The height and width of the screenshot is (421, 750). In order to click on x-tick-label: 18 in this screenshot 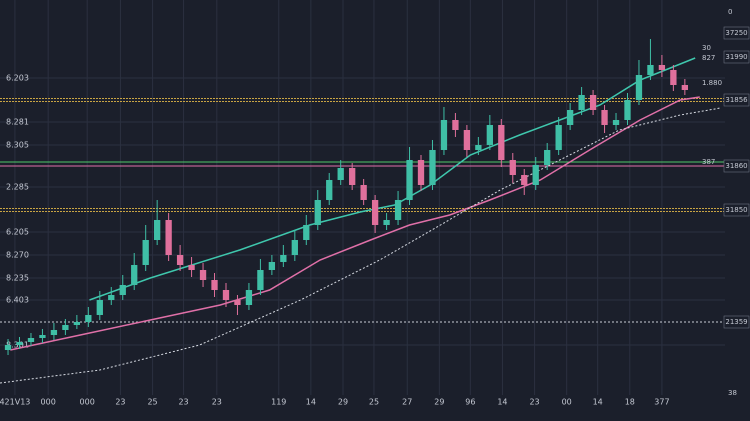, I will do `click(630, 402)`.